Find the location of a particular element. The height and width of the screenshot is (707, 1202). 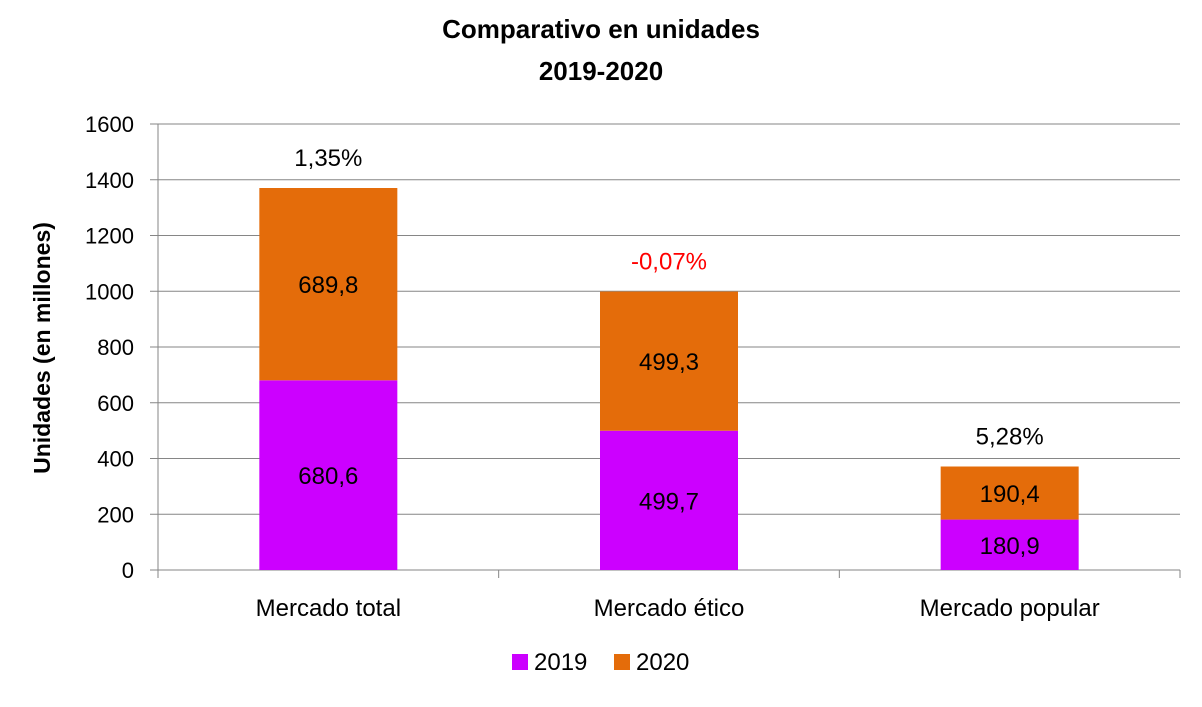

x-tick-label: Mercado ético is located at coordinates (669, 608).